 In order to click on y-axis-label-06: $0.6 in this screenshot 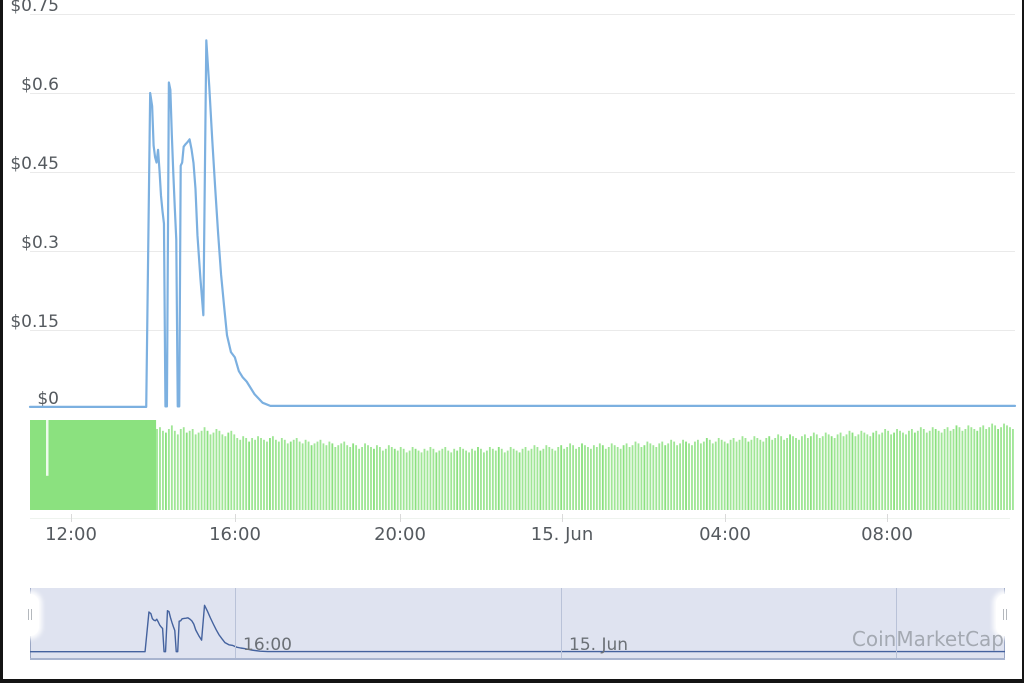, I will do `click(40, 85)`.